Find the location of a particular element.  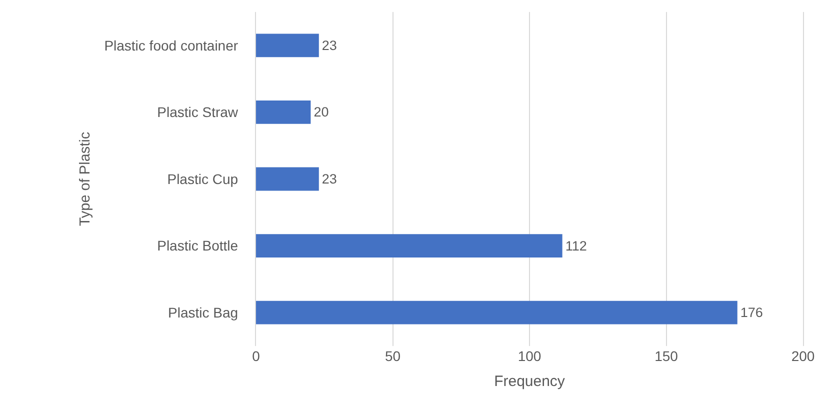

y-tick-label: Plastic Bottle is located at coordinates (197, 246).